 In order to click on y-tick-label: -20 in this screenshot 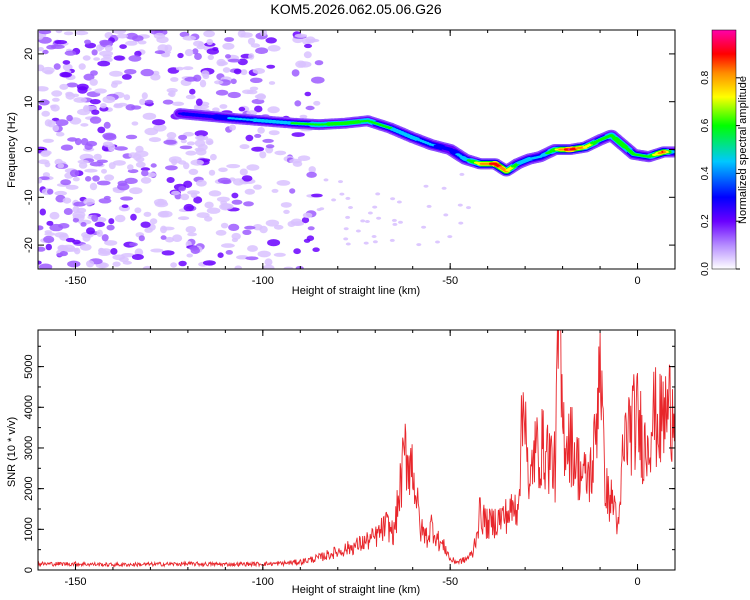, I will do `click(29, 245)`.